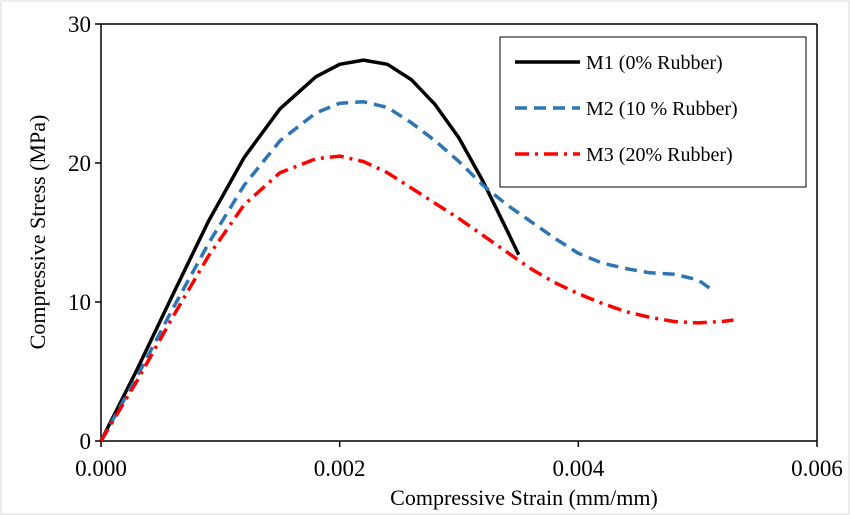 The image size is (850, 515). What do you see at coordinates (459, 461) in the screenshot?
I see `x-axis-ticks: 0.000 0.002 0.004 0.006` at bounding box center [459, 461].